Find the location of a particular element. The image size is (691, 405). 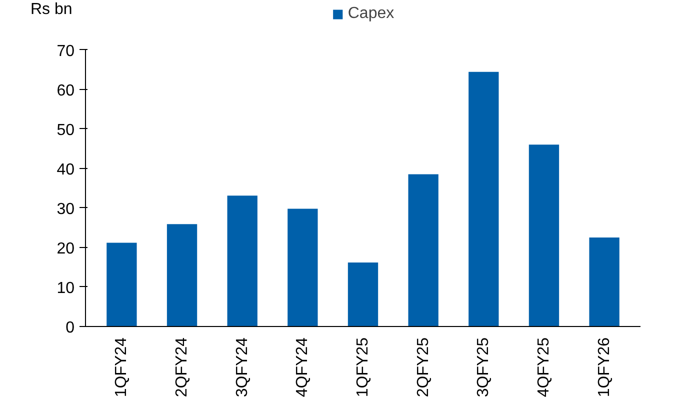

x-tick-label: 3QFY24 is located at coordinates (242, 367).